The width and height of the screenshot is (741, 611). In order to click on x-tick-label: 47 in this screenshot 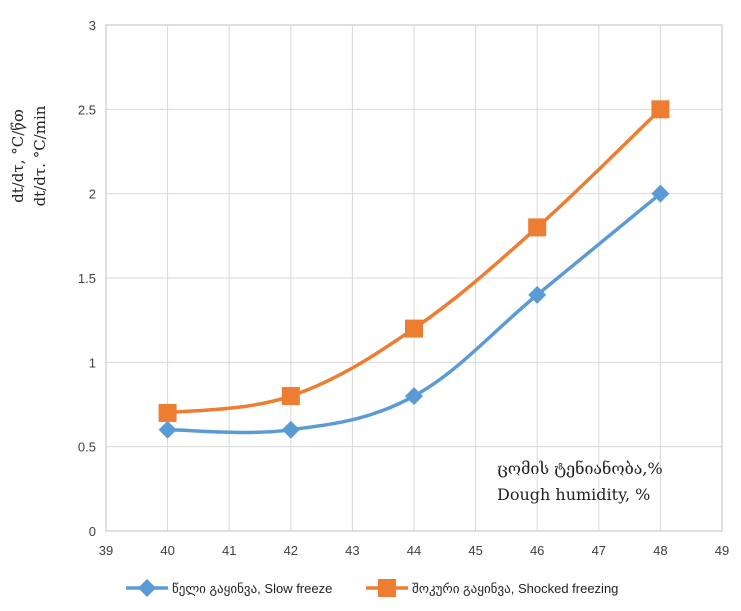, I will do `click(599, 550)`.